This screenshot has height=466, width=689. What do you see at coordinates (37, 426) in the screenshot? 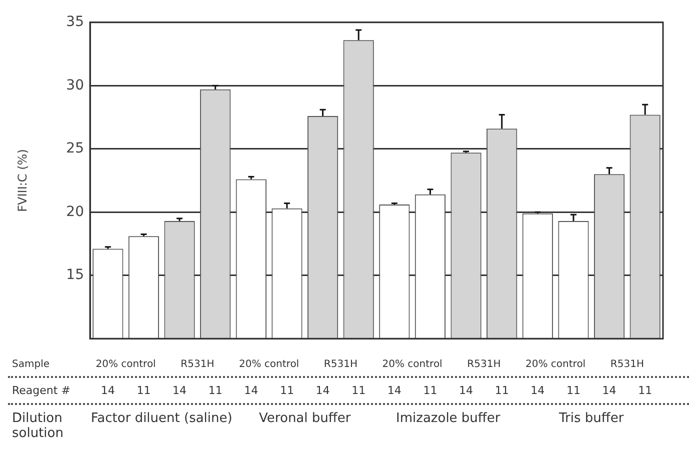
I see `text: Dilution solution` at bounding box center [37, 426].